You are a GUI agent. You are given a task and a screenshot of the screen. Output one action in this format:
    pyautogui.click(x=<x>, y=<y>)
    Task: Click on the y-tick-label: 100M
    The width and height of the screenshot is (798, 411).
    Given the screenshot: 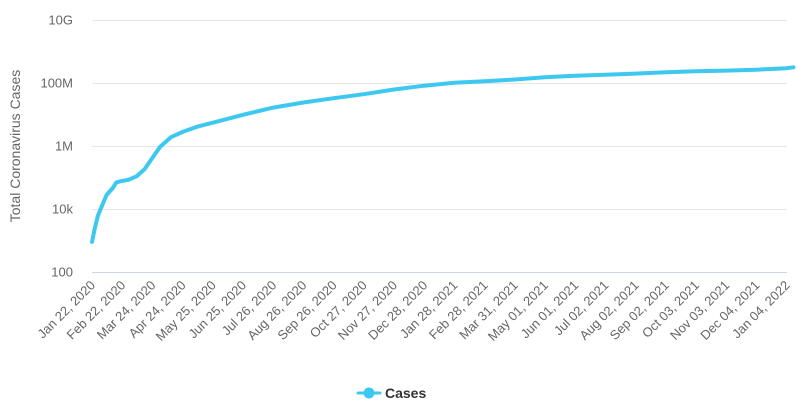 What is the action you would take?
    pyautogui.click(x=56, y=83)
    